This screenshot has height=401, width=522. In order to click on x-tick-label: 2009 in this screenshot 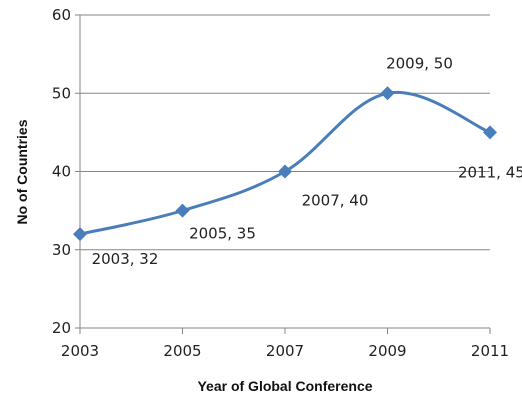, I will do `click(387, 351)`.